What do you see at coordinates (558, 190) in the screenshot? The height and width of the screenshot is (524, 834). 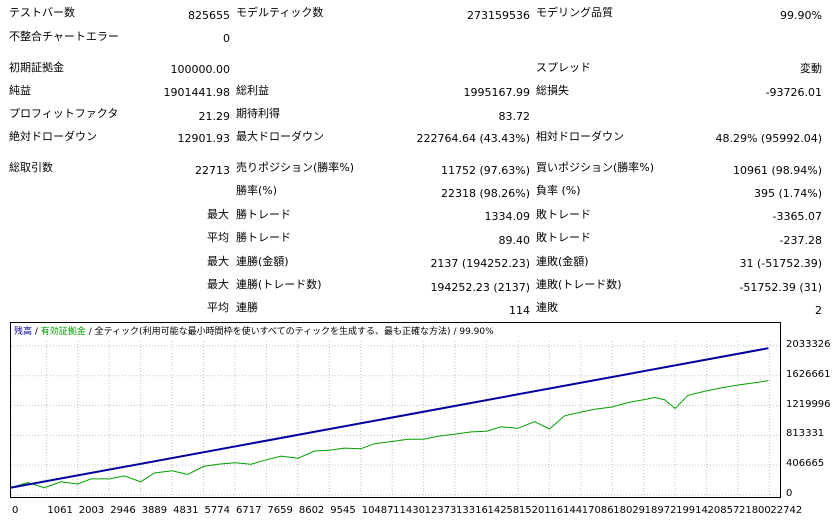 I see `loss-rate-label: 負率 (%)` at bounding box center [558, 190].